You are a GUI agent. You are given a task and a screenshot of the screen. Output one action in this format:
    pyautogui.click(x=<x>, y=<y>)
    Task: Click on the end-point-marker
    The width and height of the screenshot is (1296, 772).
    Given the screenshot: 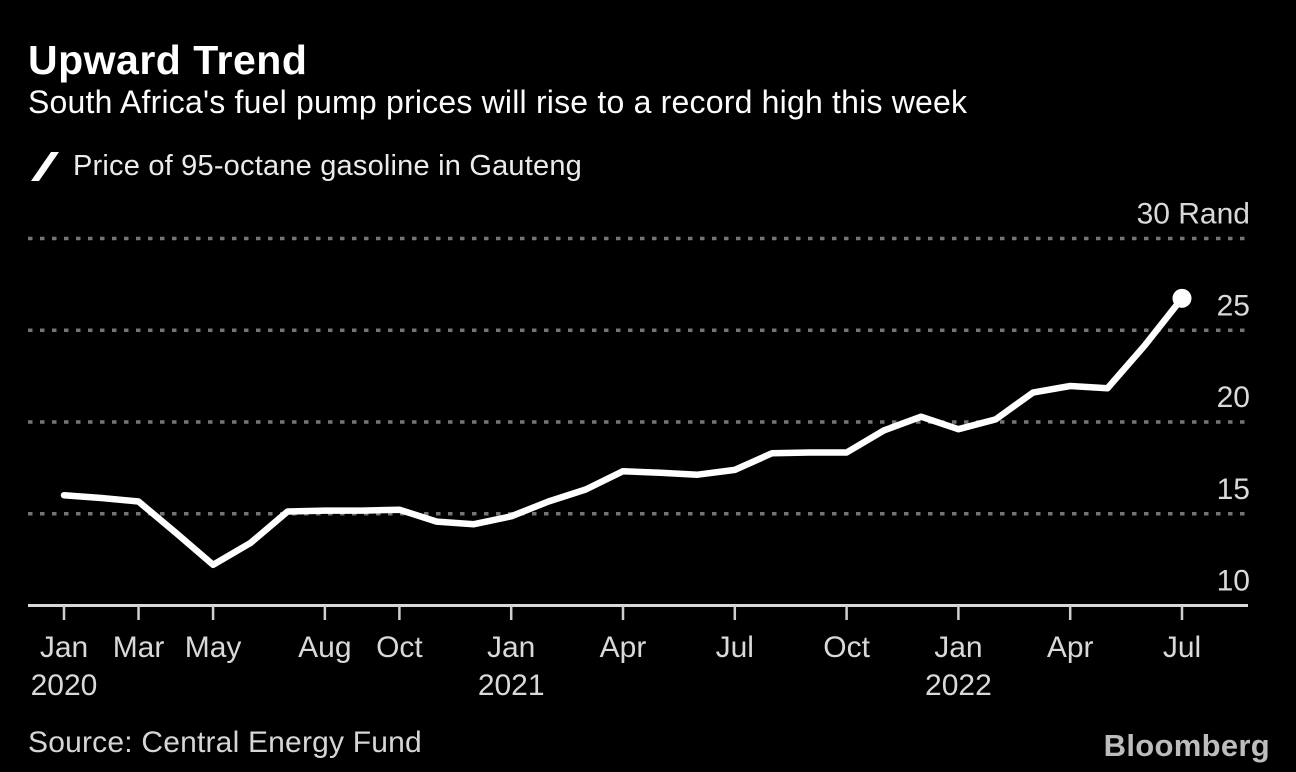 What is the action you would take?
    pyautogui.click(x=1182, y=298)
    